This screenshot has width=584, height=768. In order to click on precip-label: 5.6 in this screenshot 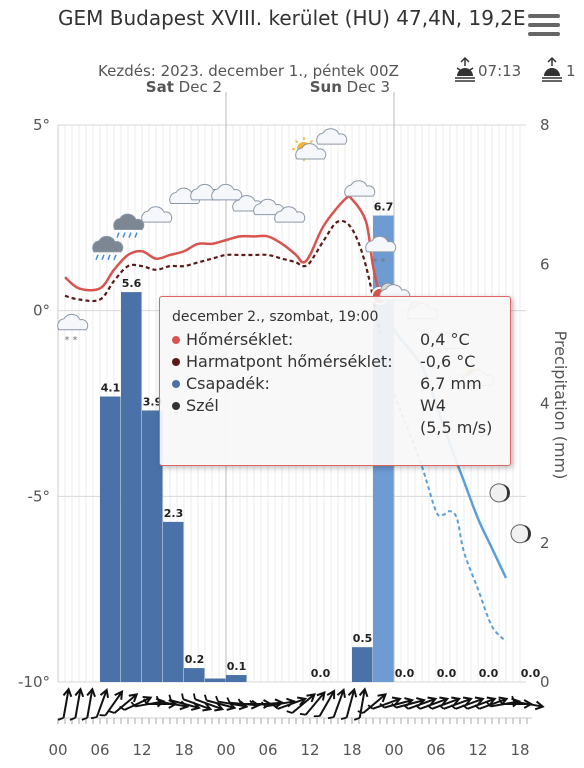, I will do `click(132, 283)`.